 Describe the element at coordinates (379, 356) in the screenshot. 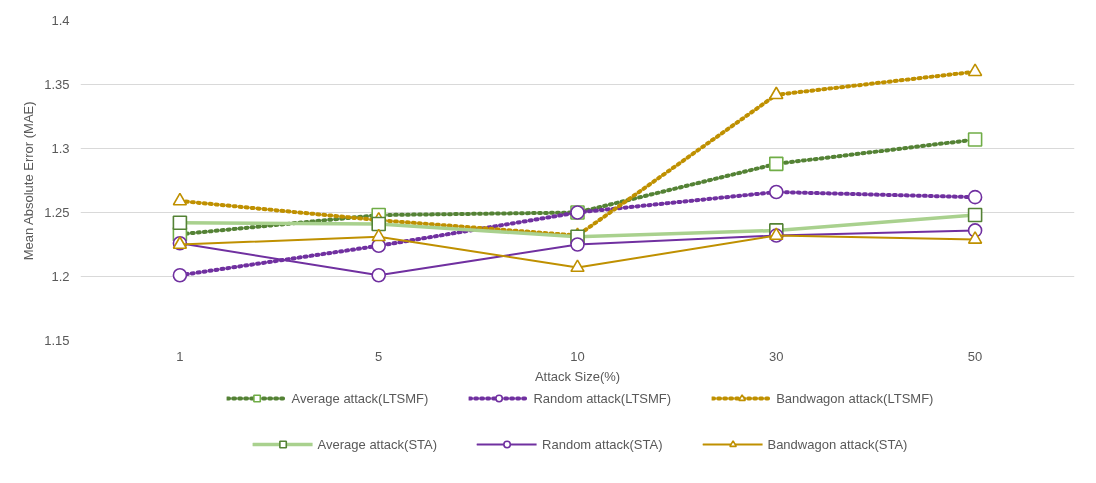

I see `x-tick-label: 5` at that location.